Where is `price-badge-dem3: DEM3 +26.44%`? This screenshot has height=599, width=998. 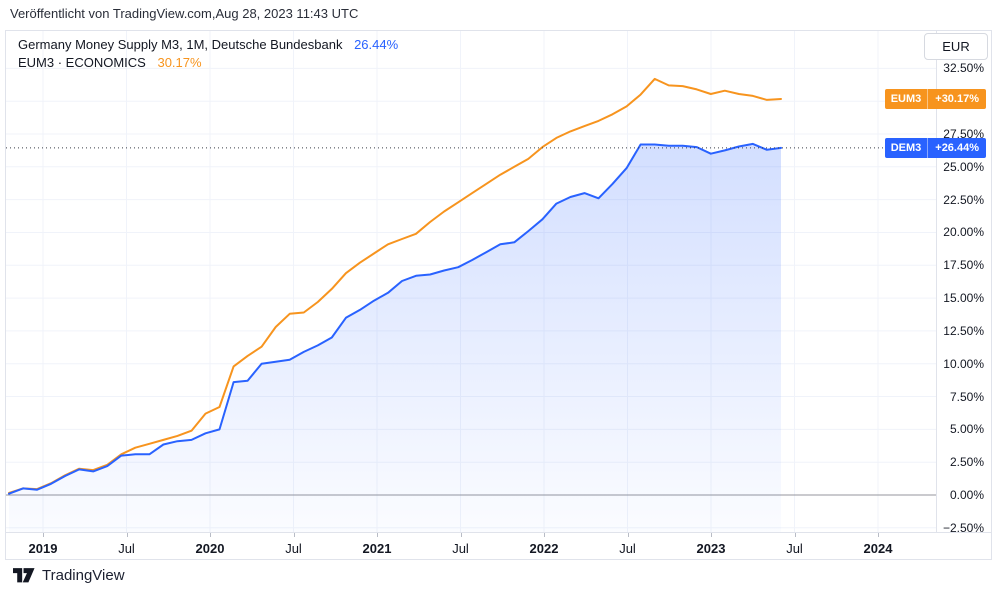 price-badge-dem3: DEM3 +26.44% is located at coordinates (935, 148).